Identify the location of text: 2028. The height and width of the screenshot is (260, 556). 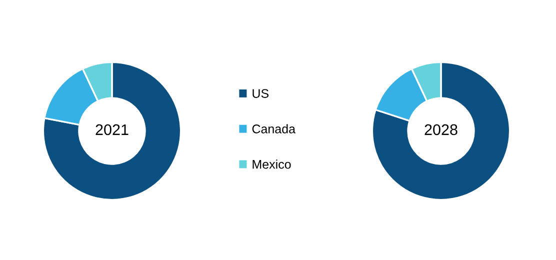
(441, 130).